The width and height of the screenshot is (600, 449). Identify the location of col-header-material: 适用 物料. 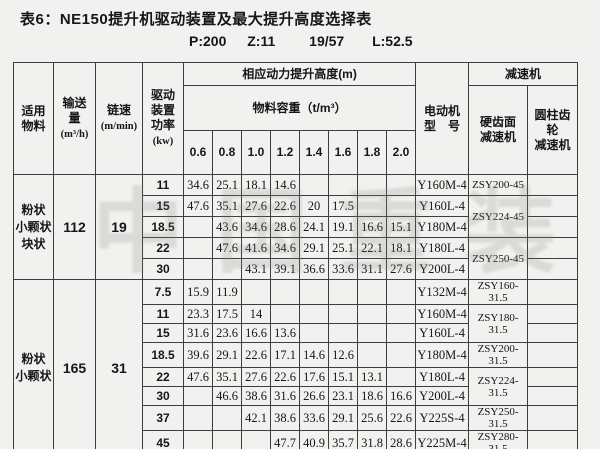
(33, 118).